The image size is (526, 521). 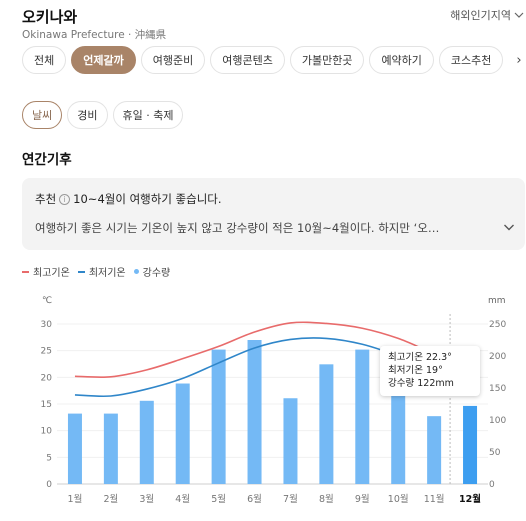 What do you see at coordinates (51, 273) in the screenshot?
I see `legend-label: 최고기온` at bounding box center [51, 273].